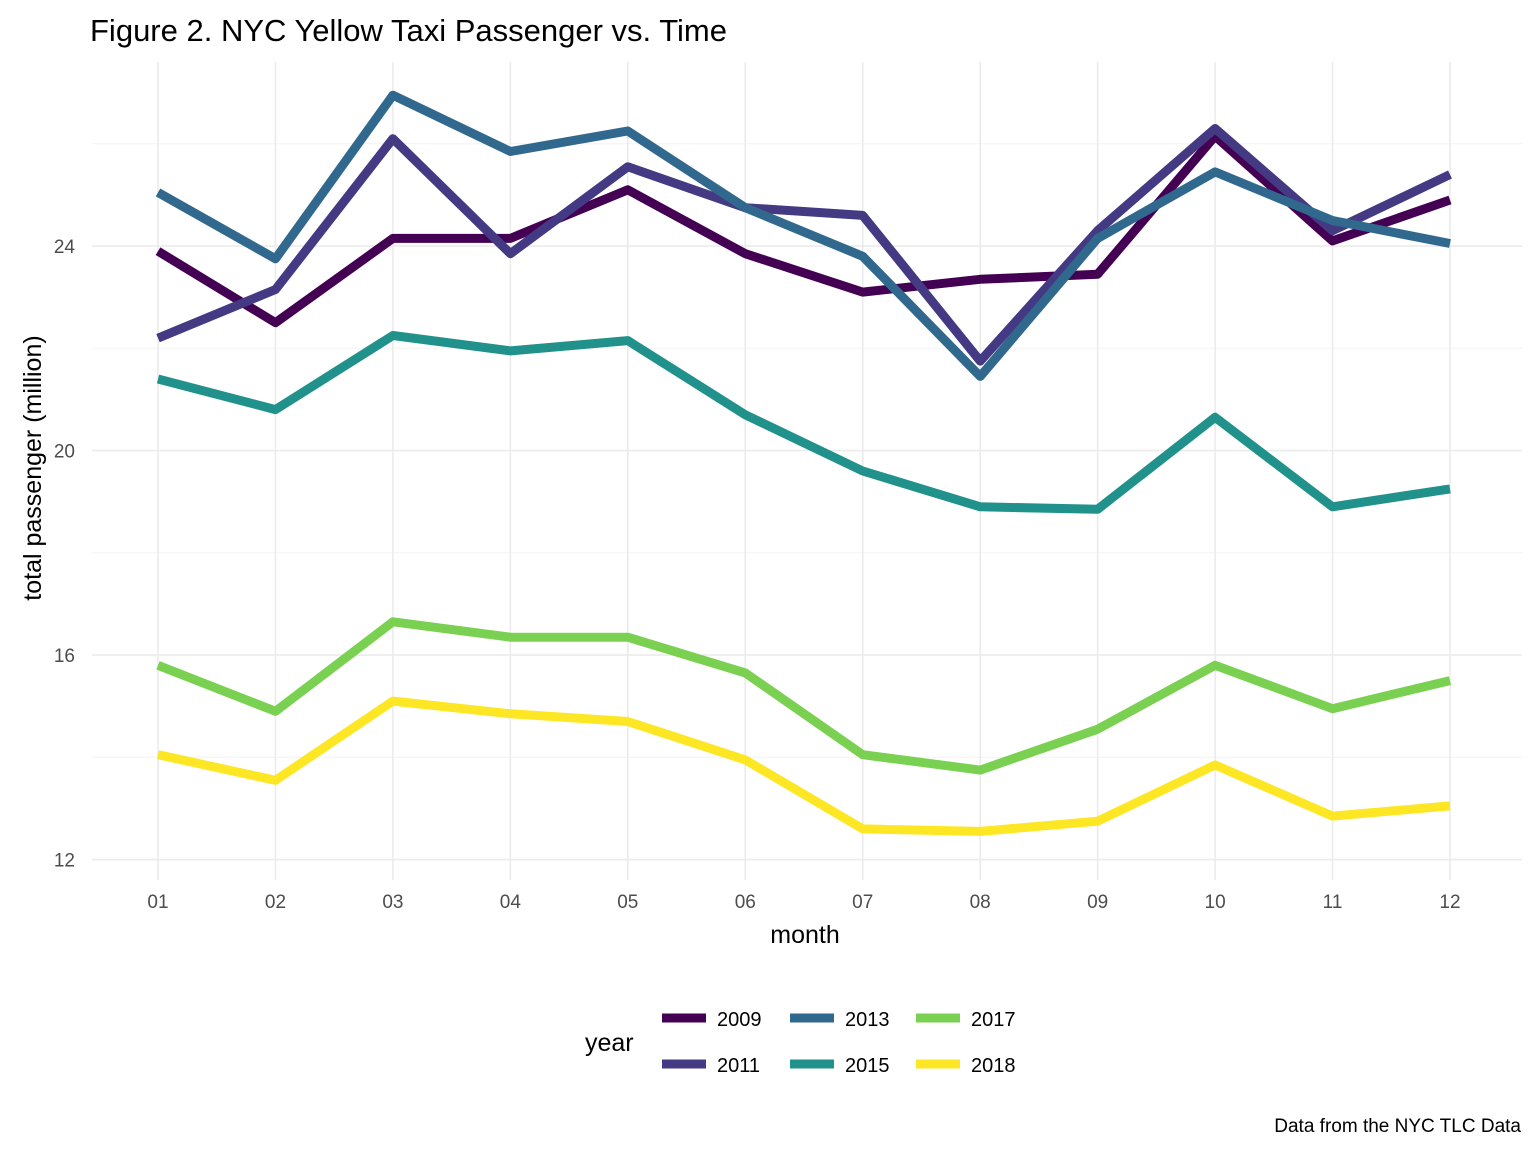  What do you see at coordinates (33, 467) in the screenshot?
I see `y-axis-title: total passenger (million)` at bounding box center [33, 467].